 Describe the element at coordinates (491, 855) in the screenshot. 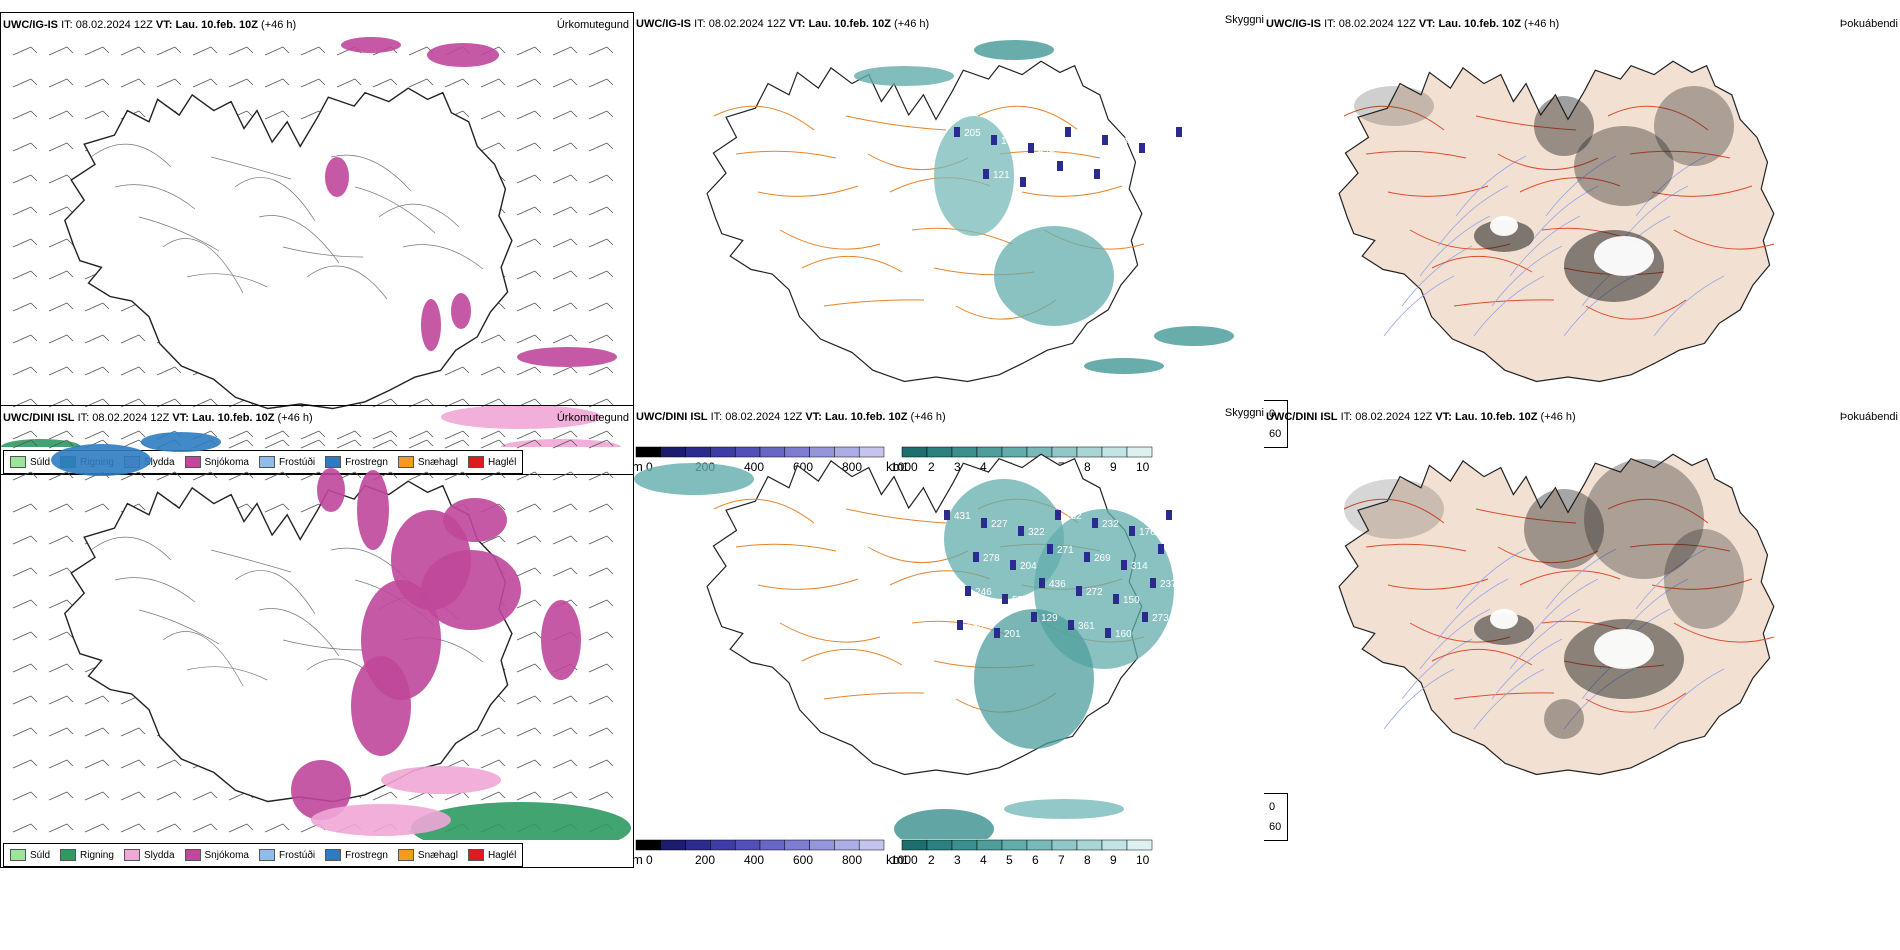

I see `legend-item: Haglél` at that location.